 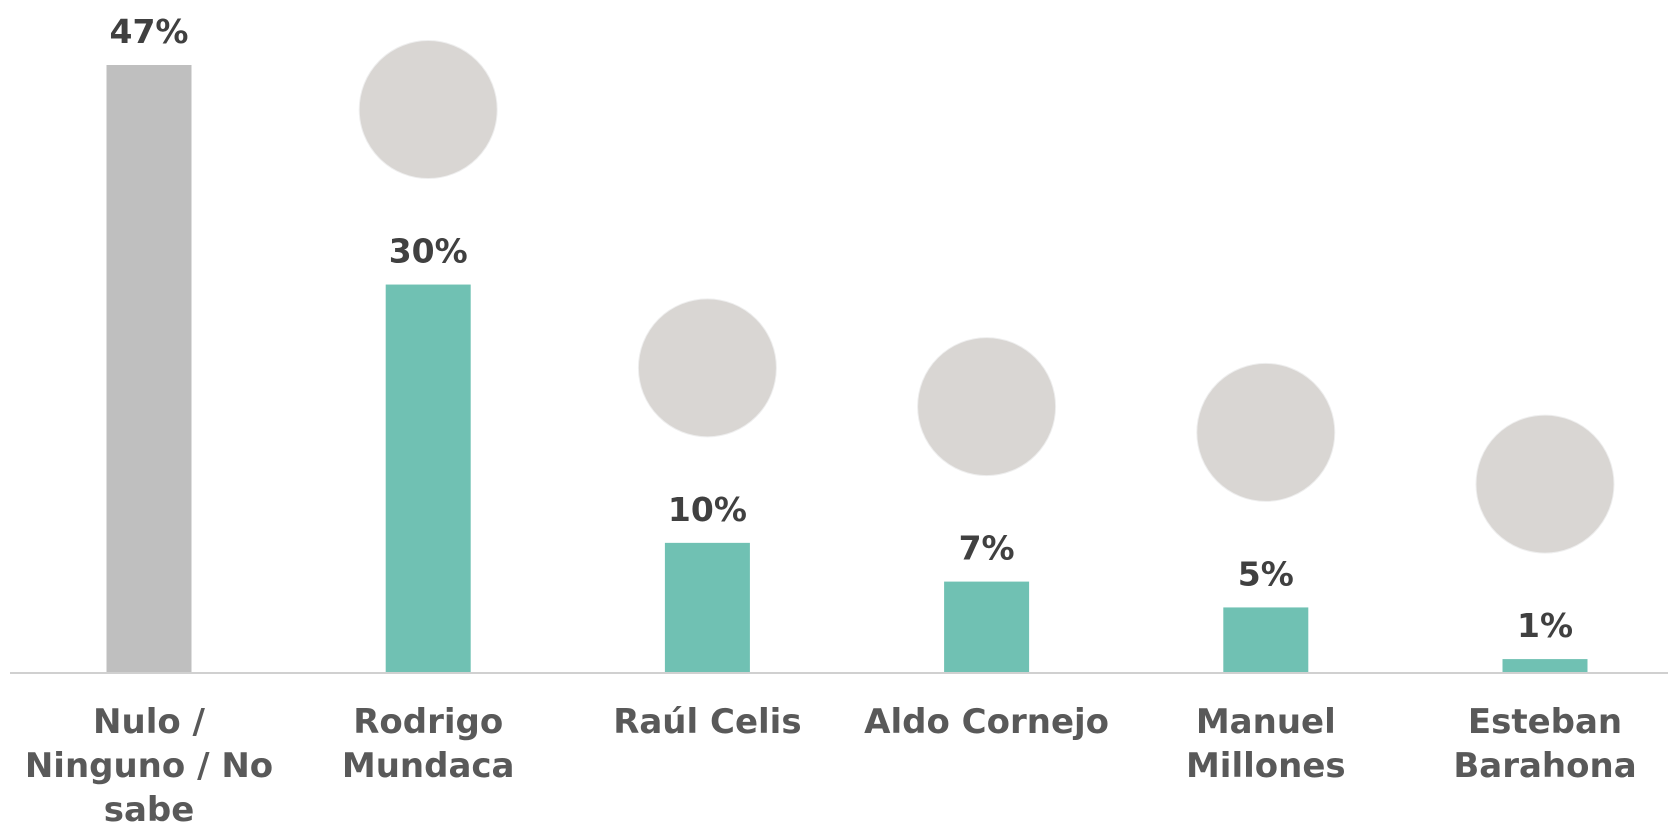 What do you see at coordinates (1266, 573) in the screenshot?
I see `value-label: 5%` at bounding box center [1266, 573].